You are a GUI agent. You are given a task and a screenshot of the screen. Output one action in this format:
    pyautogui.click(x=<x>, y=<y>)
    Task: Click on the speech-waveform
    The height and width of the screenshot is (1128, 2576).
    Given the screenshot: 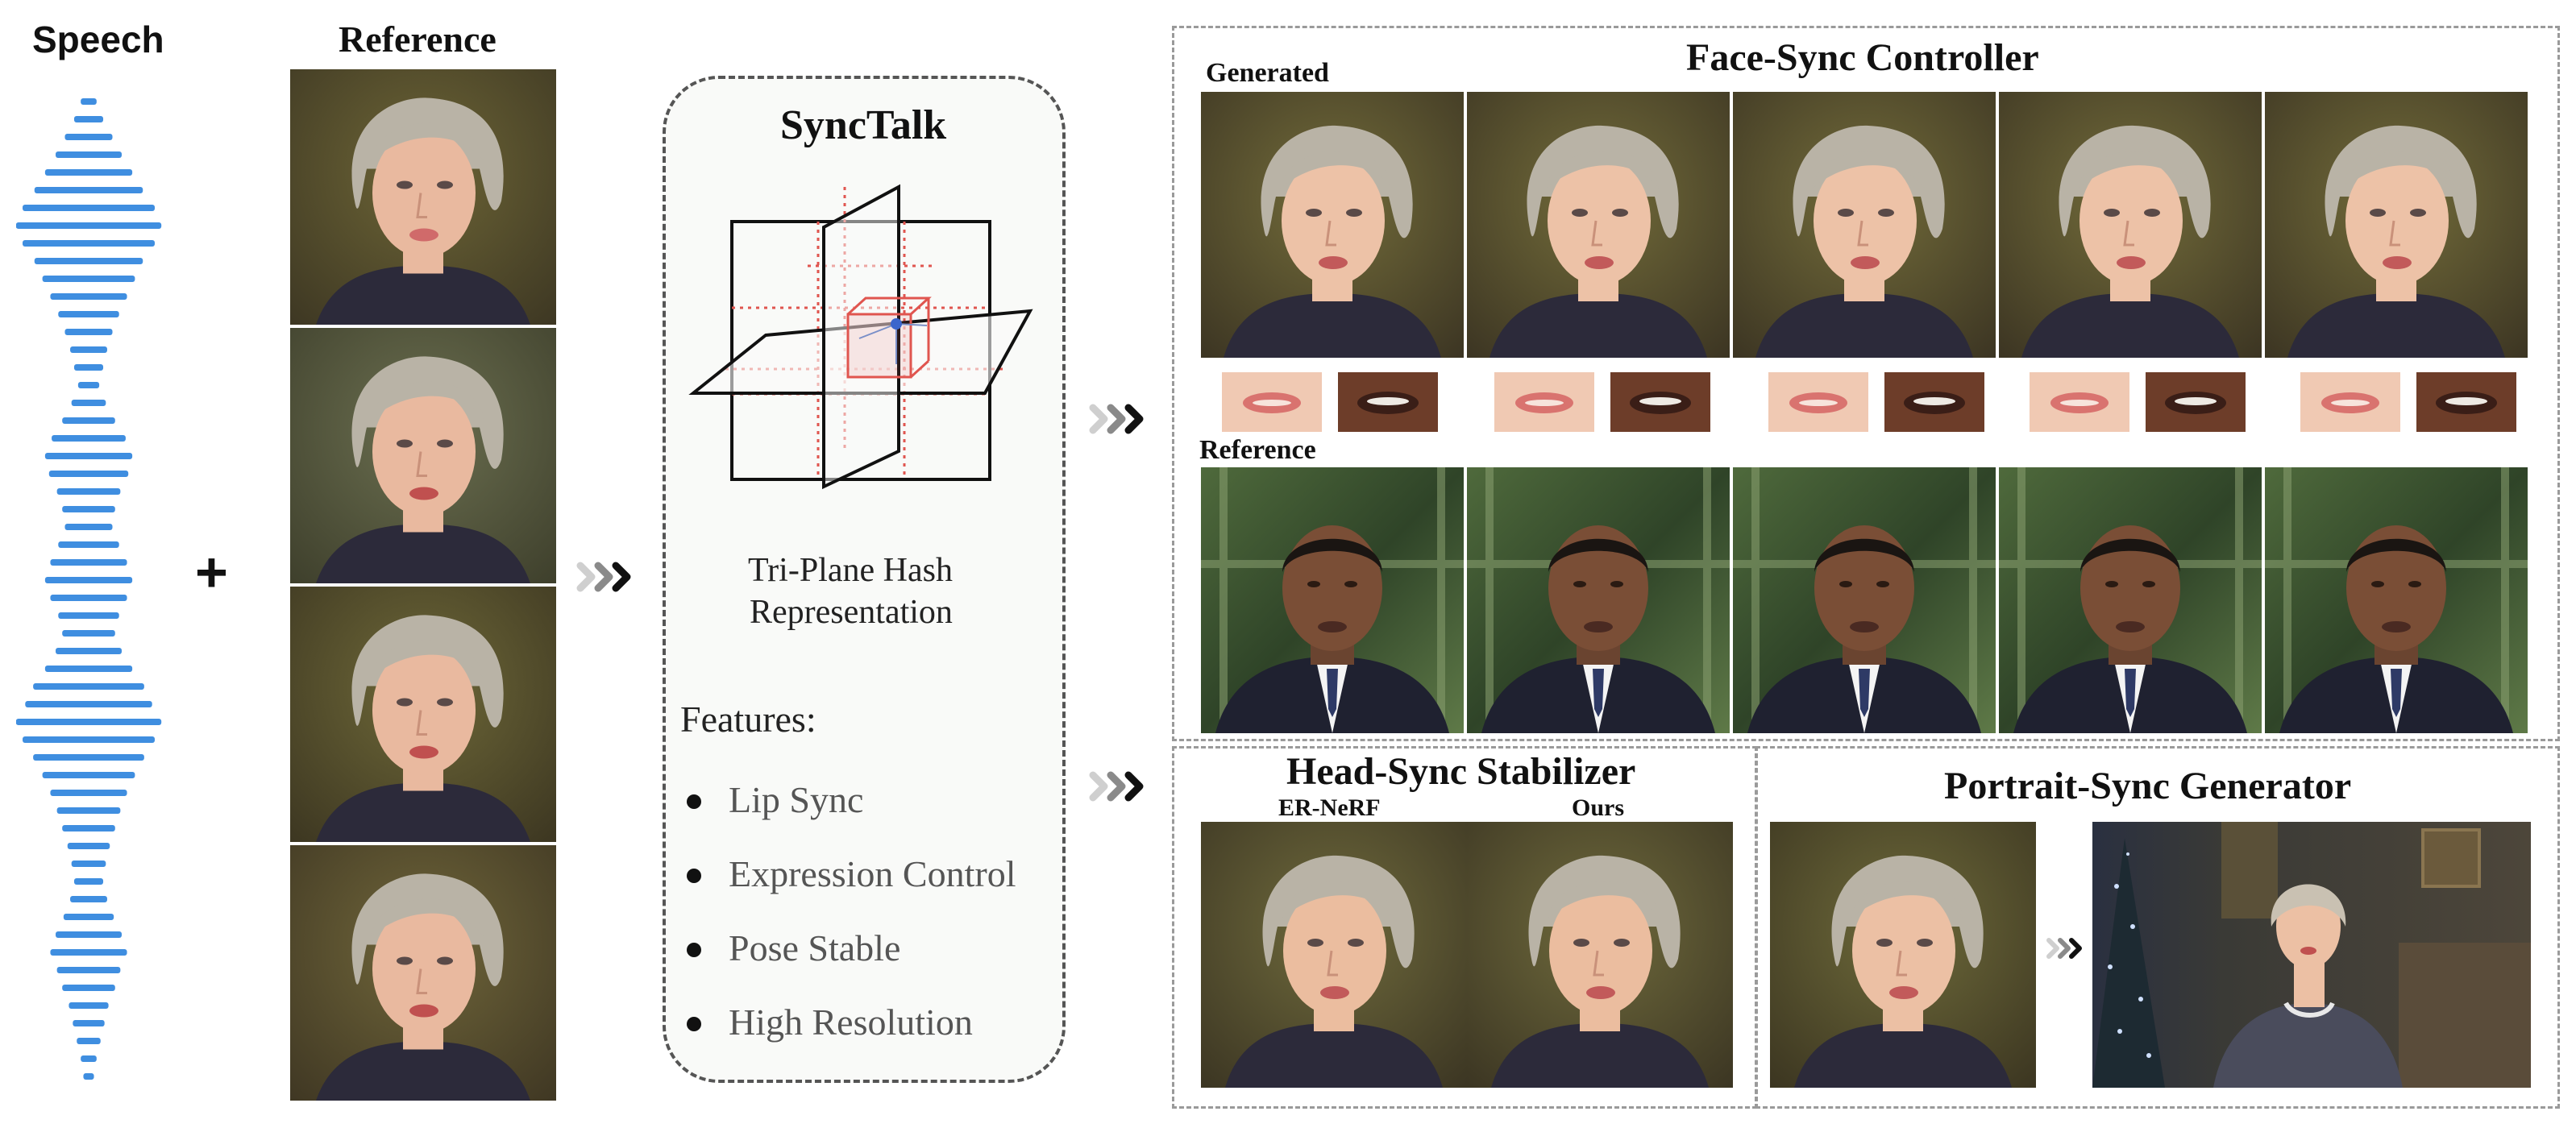 What is the action you would take?
    pyautogui.click(x=89, y=589)
    